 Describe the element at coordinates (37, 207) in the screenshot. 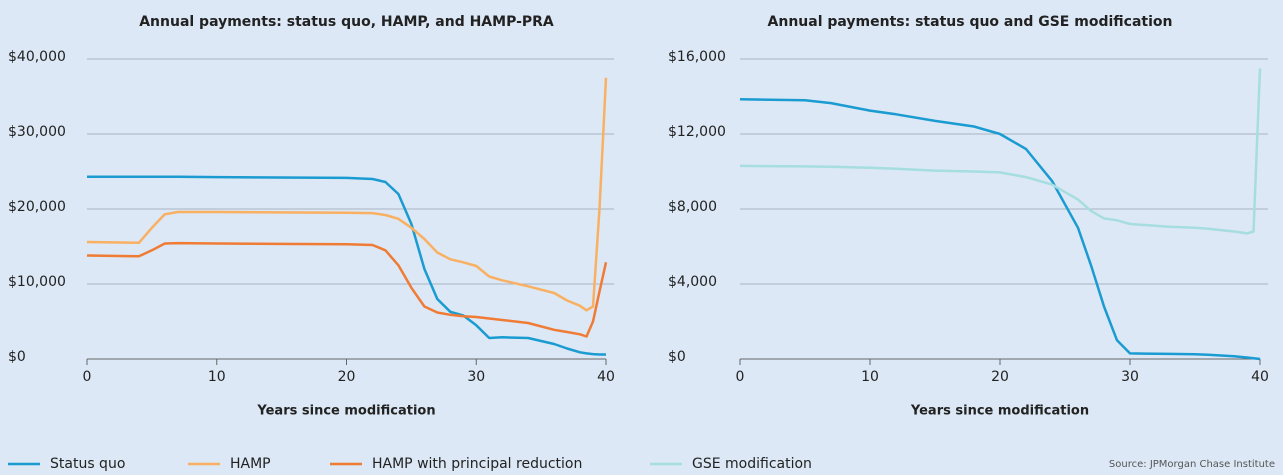

I see `y-tick-label: $20,000` at that location.